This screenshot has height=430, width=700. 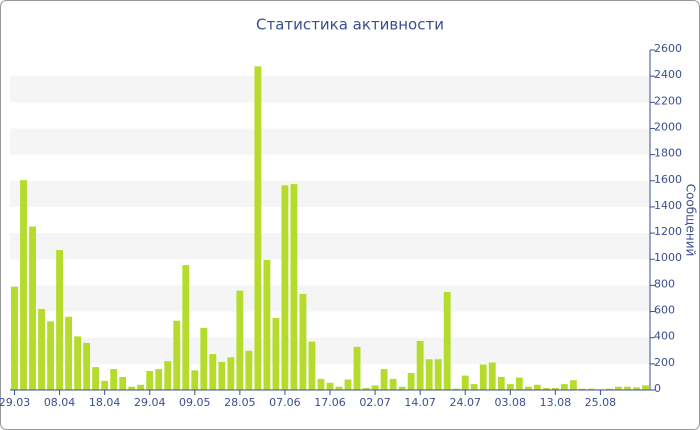 I want to click on y-tick-label: 1600, so click(x=668, y=179).